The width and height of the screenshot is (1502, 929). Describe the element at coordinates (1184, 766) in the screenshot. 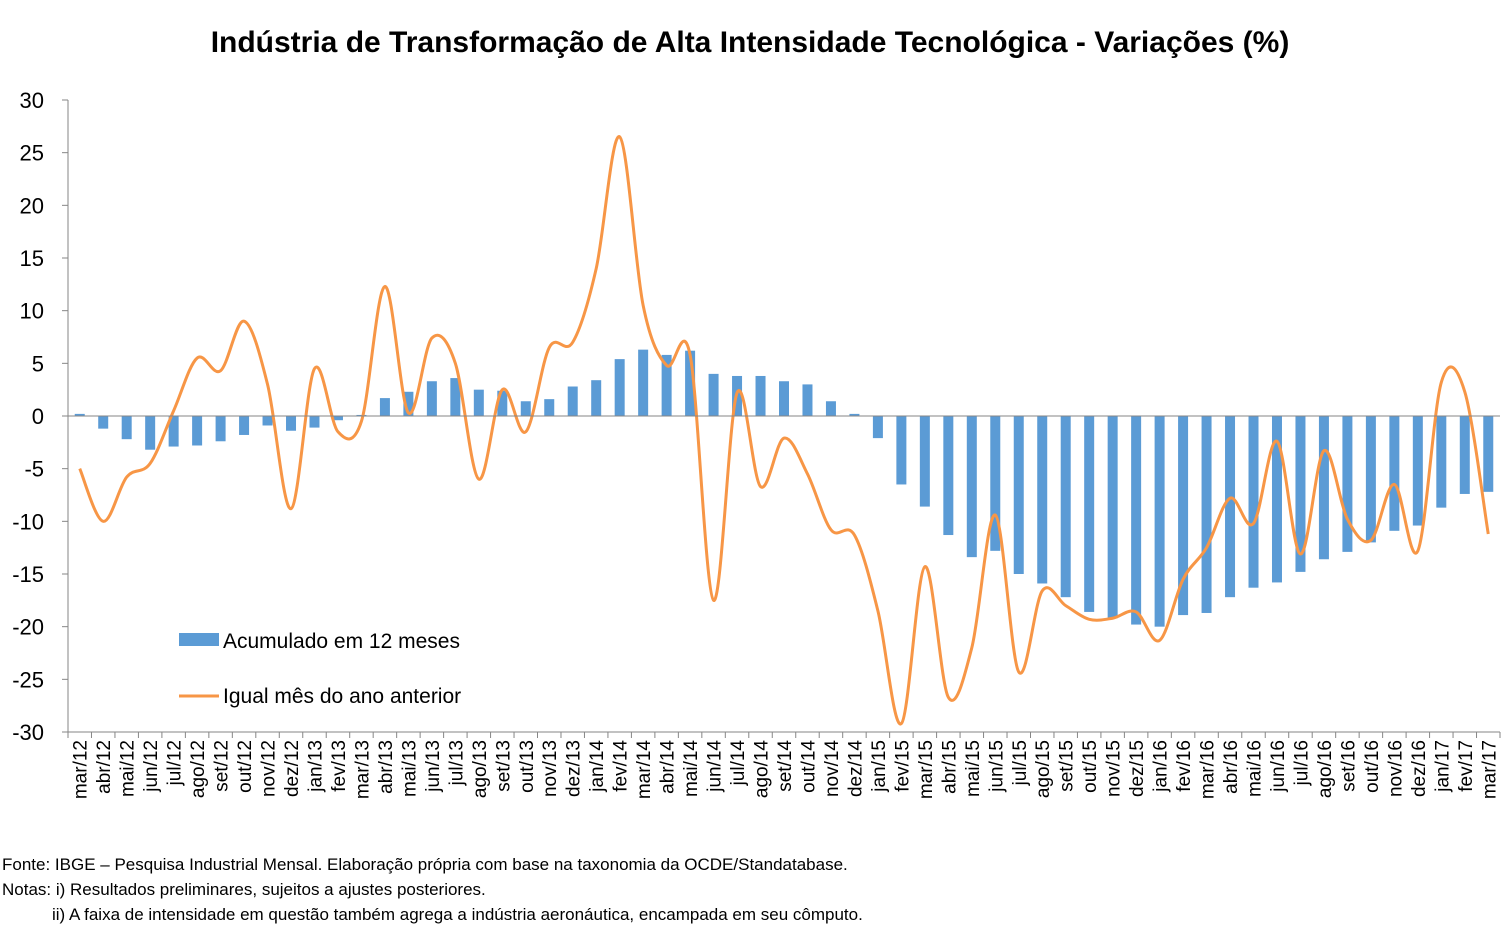

I see `x-tick-label: fev/16` at that location.